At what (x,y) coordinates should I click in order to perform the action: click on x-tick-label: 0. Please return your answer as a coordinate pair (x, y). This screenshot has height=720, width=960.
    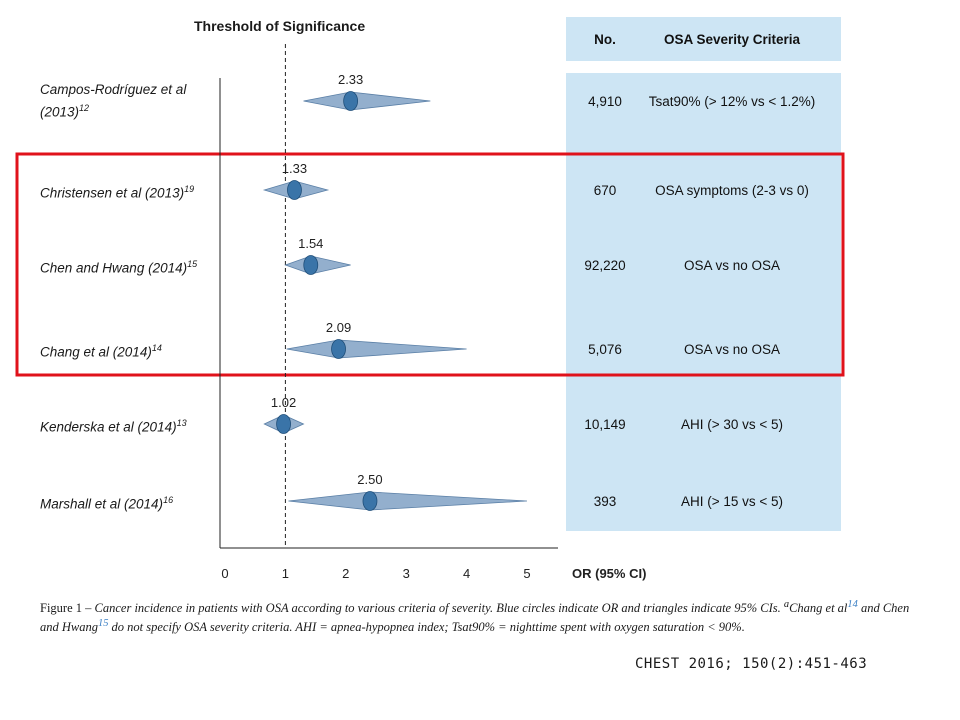
    Looking at the image, I should click on (224, 573).